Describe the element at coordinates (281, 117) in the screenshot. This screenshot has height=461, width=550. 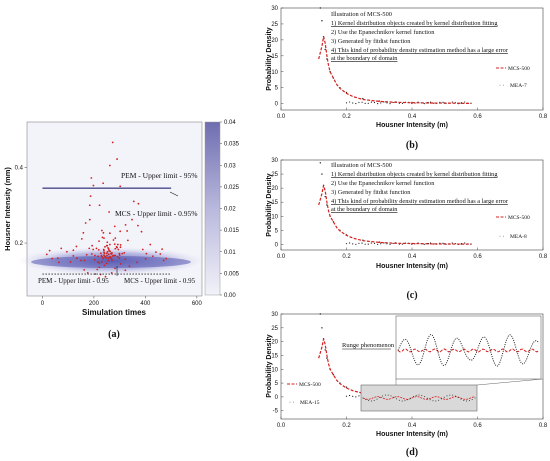
I see `x-tick-label: 0.0` at that location.